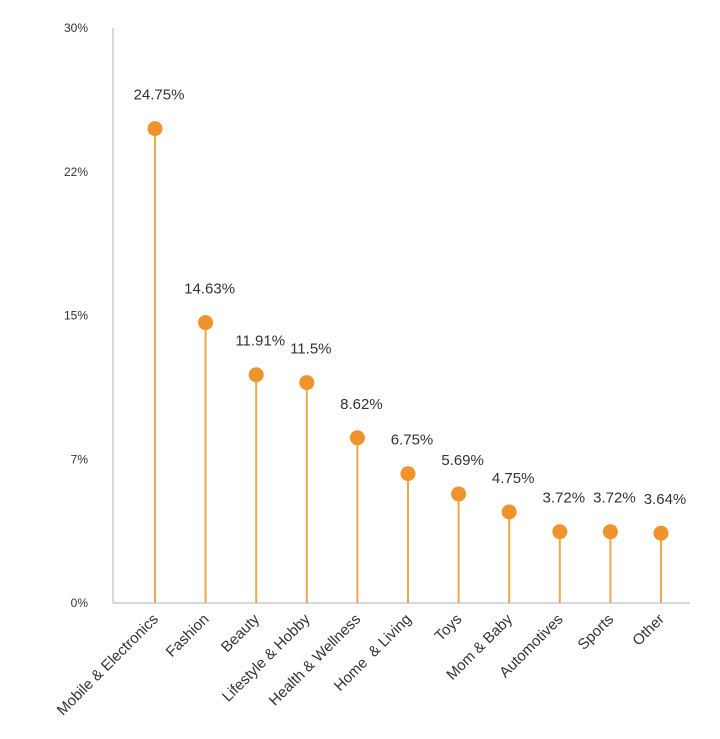 This screenshot has width=720, height=739. I want to click on value-label: 8.62%, so click(361, 404).